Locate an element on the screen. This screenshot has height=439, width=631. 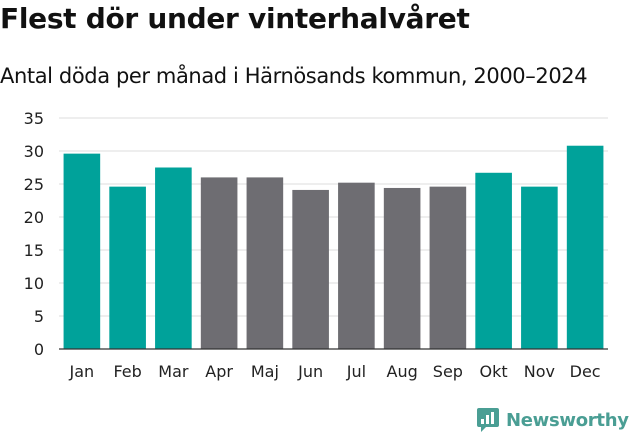
y-tick-label: 30 is located at coordinates (34, 151).